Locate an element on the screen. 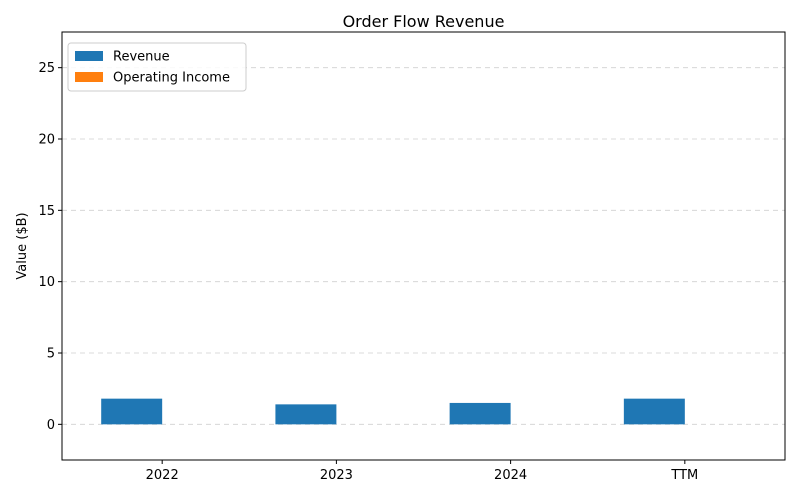 This screenshot has width=800, height=504. legend: Revenue Operating Income is located at coordinates (157, 67).